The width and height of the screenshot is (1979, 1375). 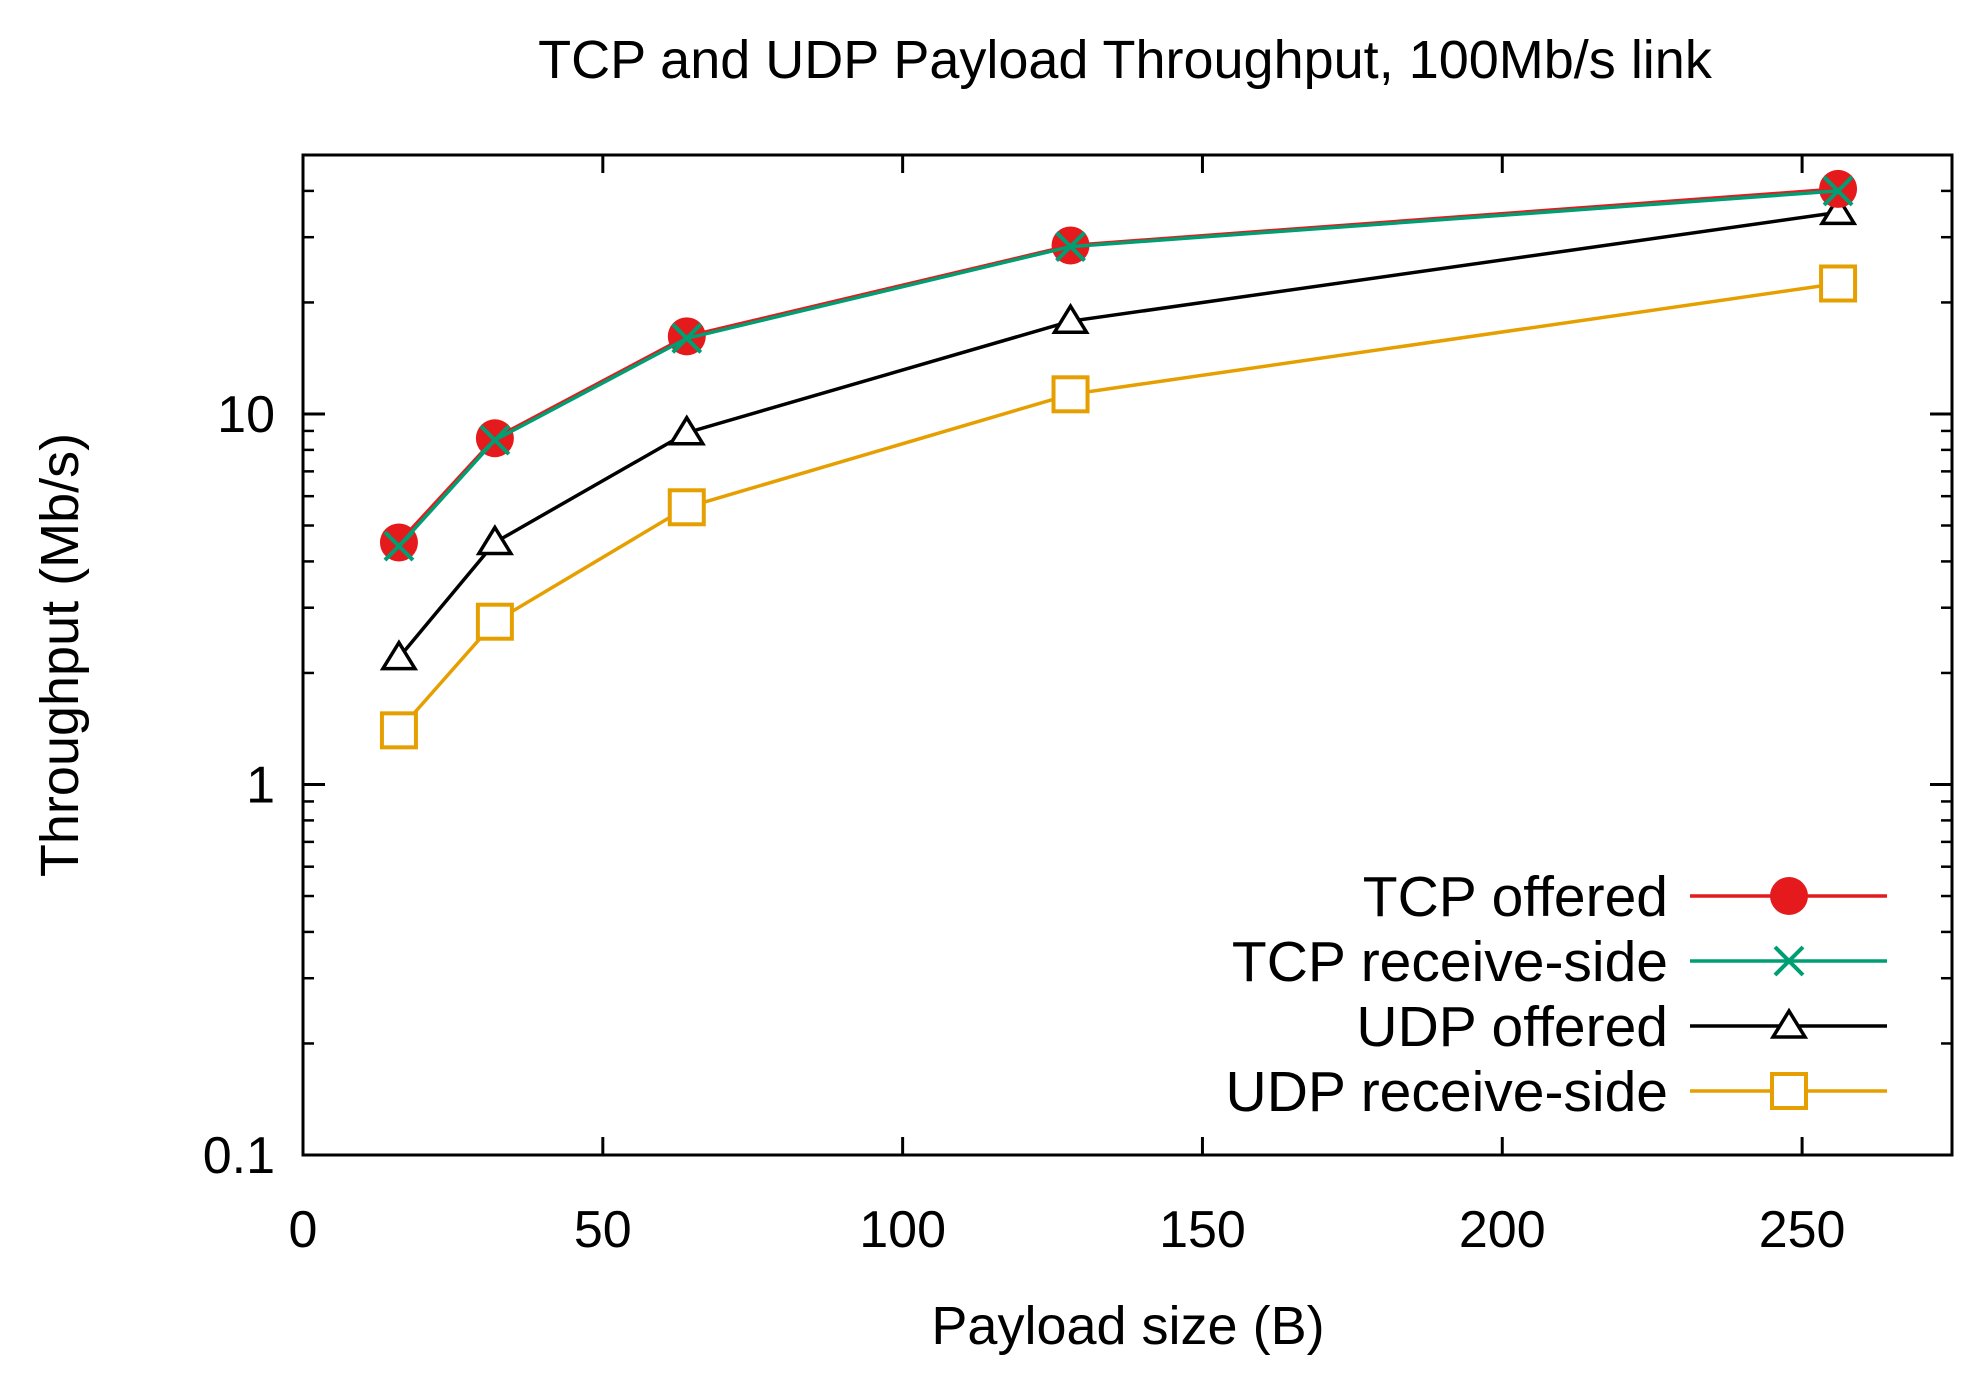 I want to click on legend-marker-tcp-receive-side, so click(x=1789, y=961).